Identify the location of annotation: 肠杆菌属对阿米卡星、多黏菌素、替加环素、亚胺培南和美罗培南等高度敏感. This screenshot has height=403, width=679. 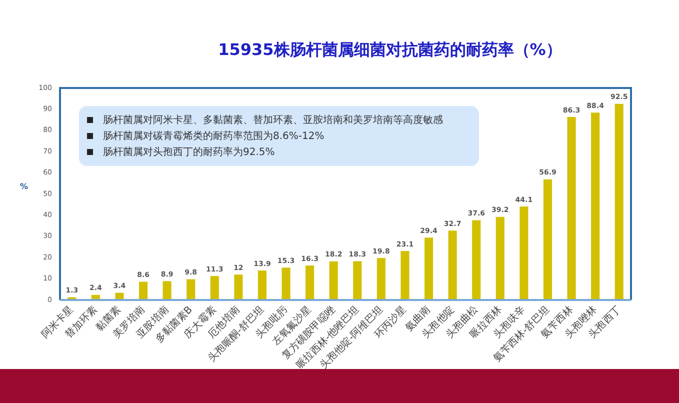
(273, 120).